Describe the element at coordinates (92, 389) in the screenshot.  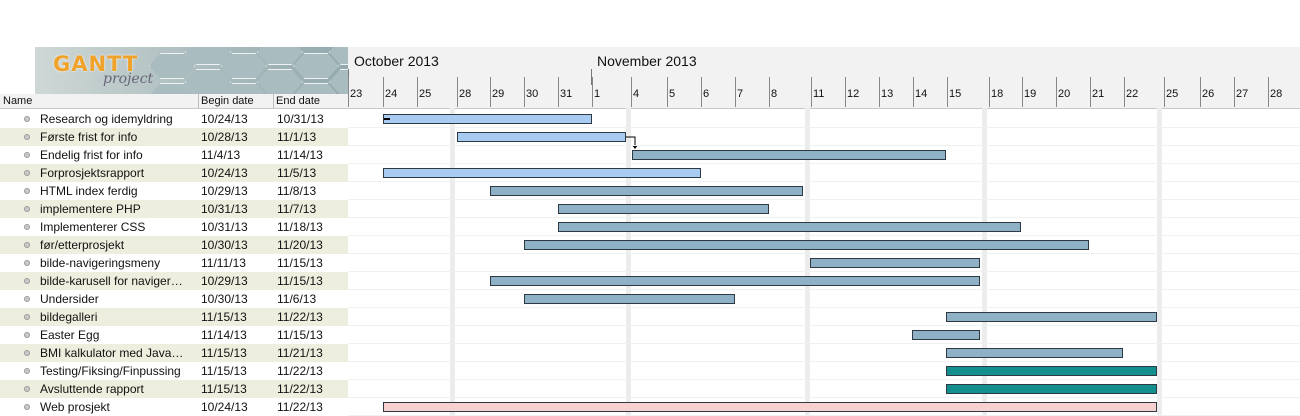
I see `task-name: Avsluttende rapport` at that location.